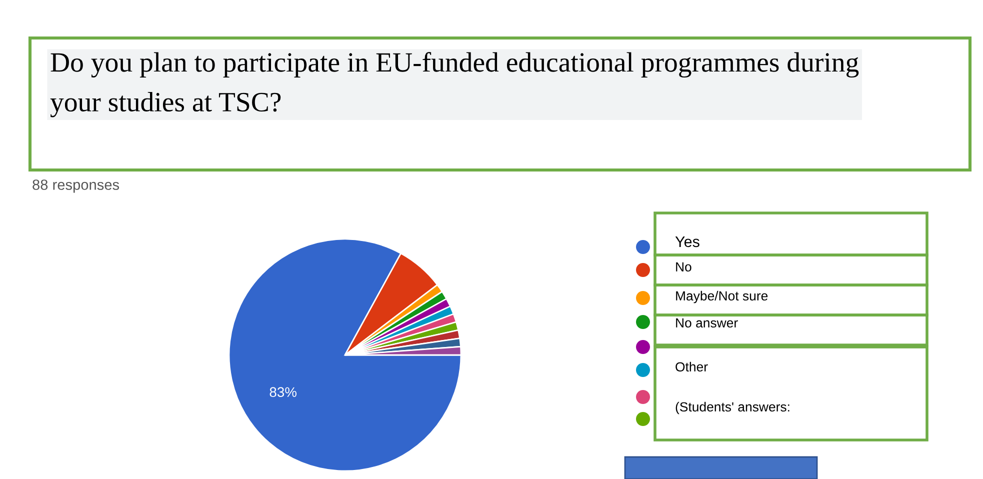 The width and height of the screenshot is (983, 479). What do you see at coordinates (707, 323) in the screenshot?
I see `legend-label: No answer` at bounding box center [707, 323].